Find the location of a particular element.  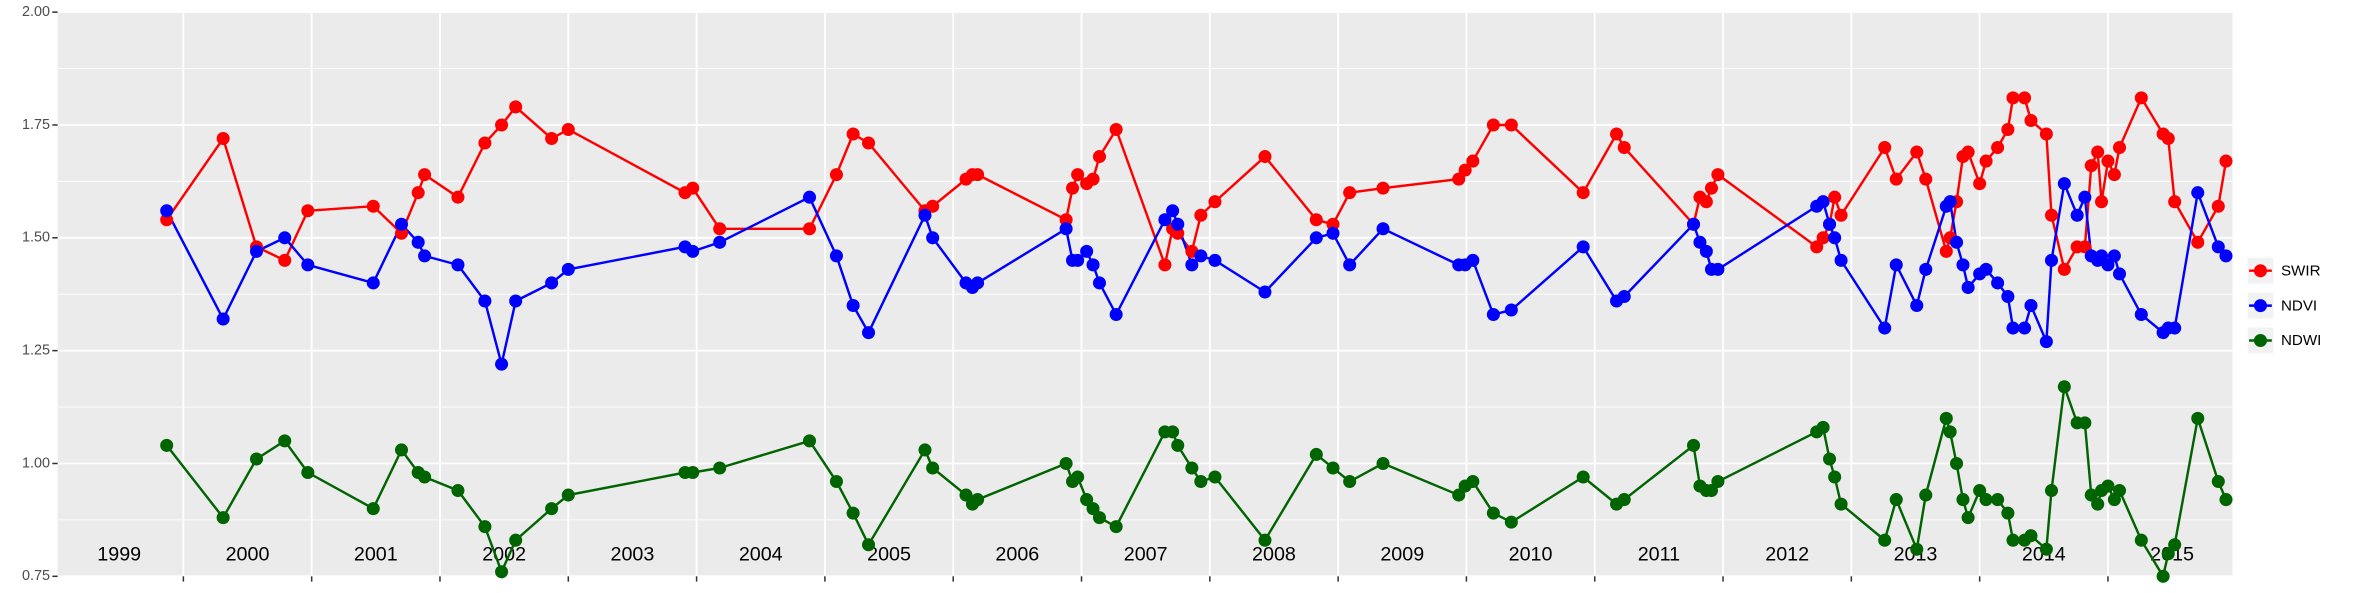

legend-point is located at coordinates (2260, 340).